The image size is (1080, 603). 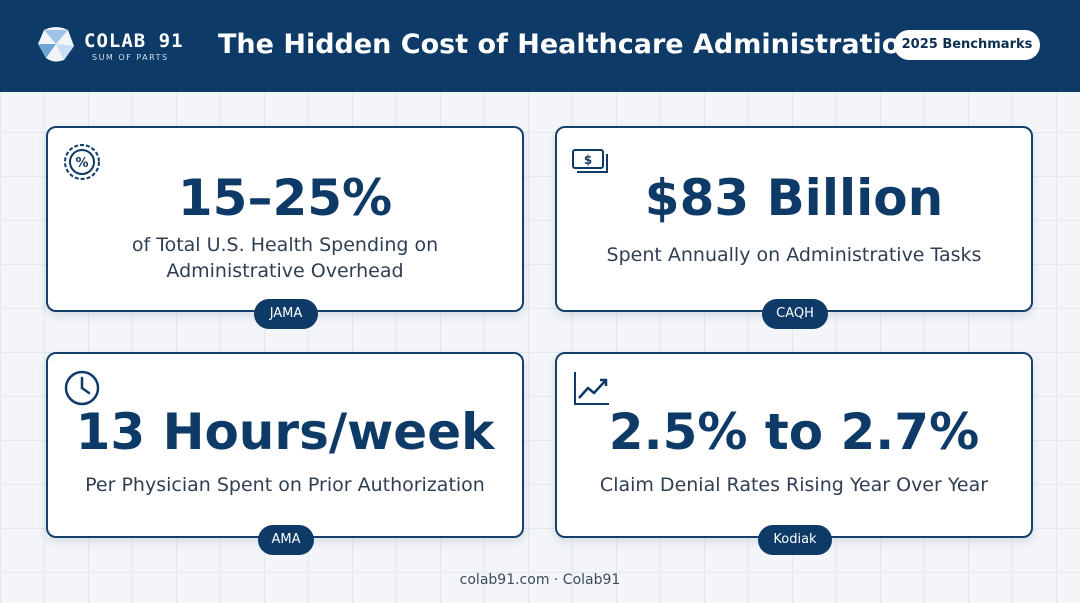 I want to click on footer-credit: colab91.com · Colab91, so click(x=540, y=580).